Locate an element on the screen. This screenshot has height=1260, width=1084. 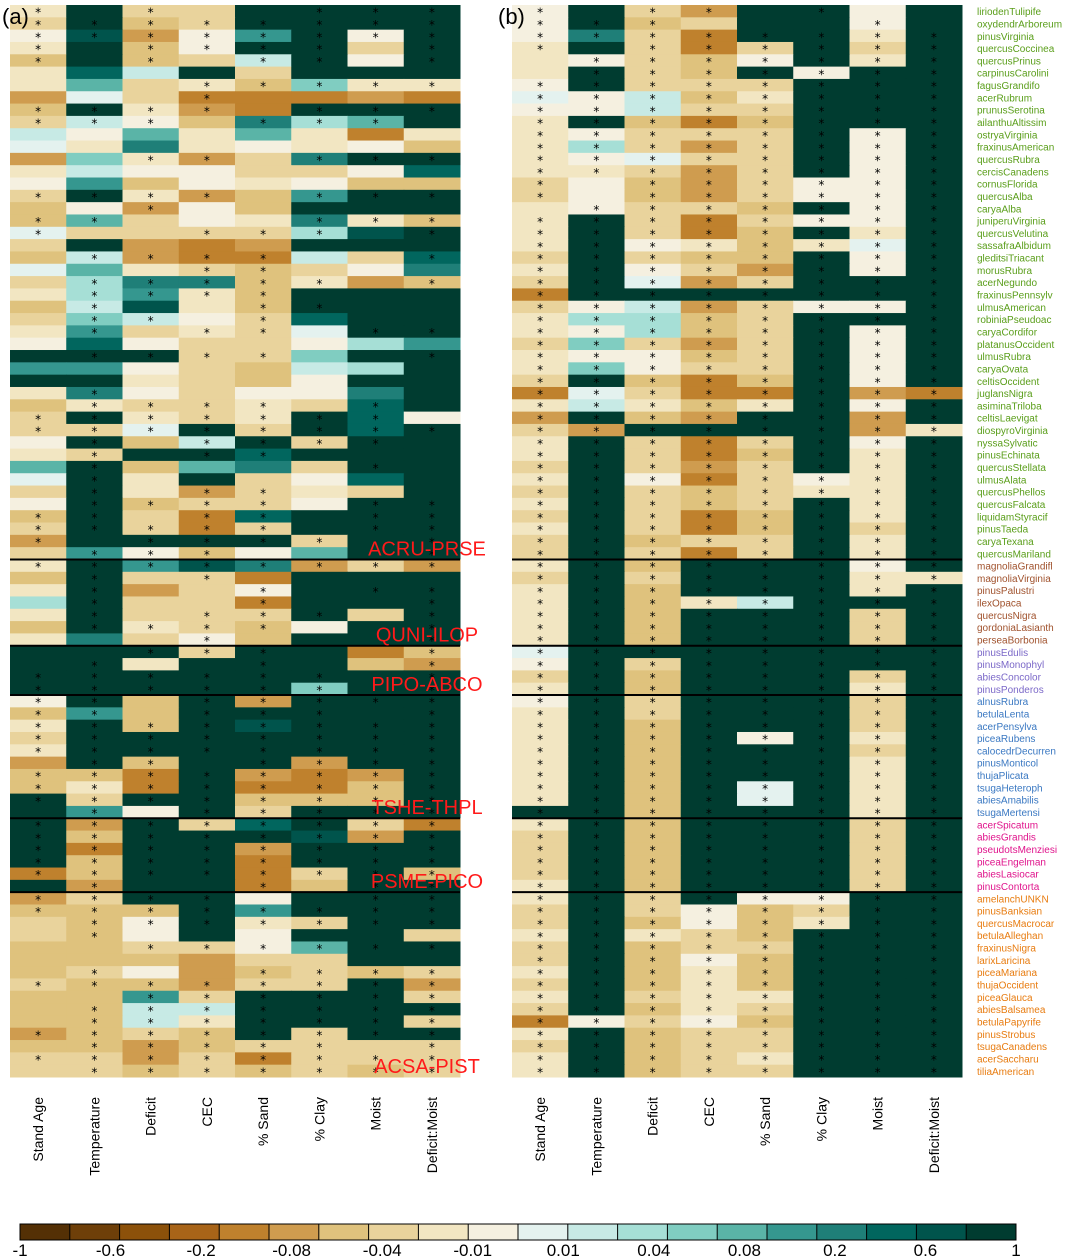
species-label: thujaPlicata is located at coordinates (1003, 776).